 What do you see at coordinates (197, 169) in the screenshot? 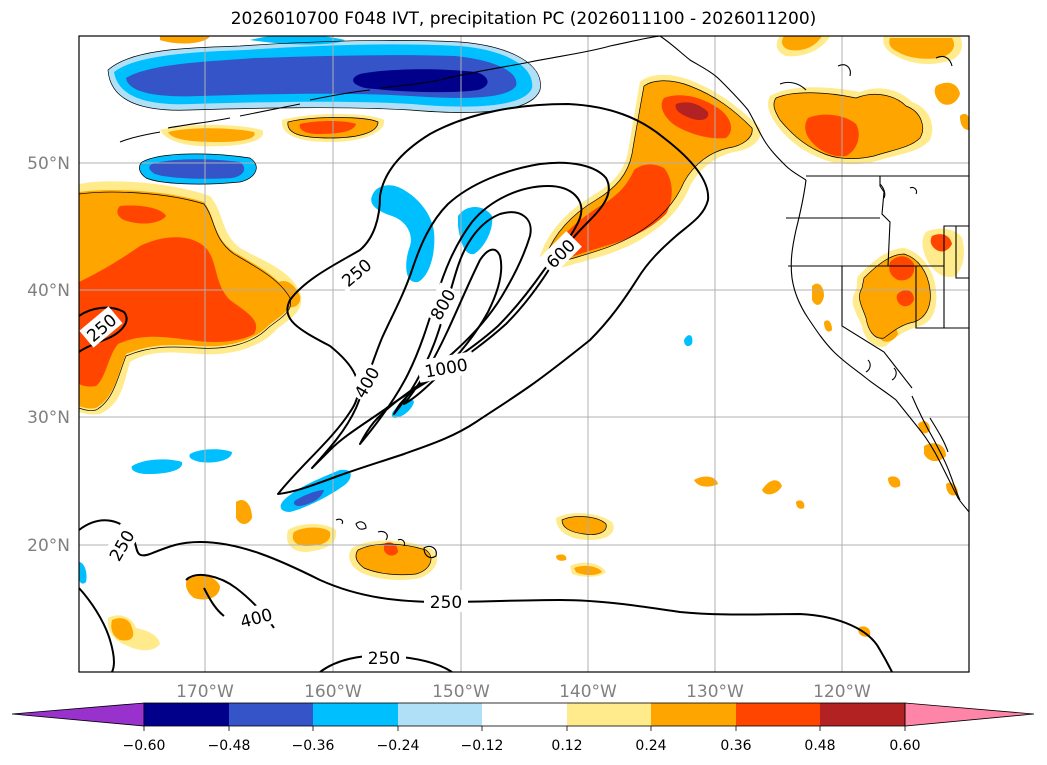
I see `neg-160w-patch-inner` at bounding box center [197, 169].